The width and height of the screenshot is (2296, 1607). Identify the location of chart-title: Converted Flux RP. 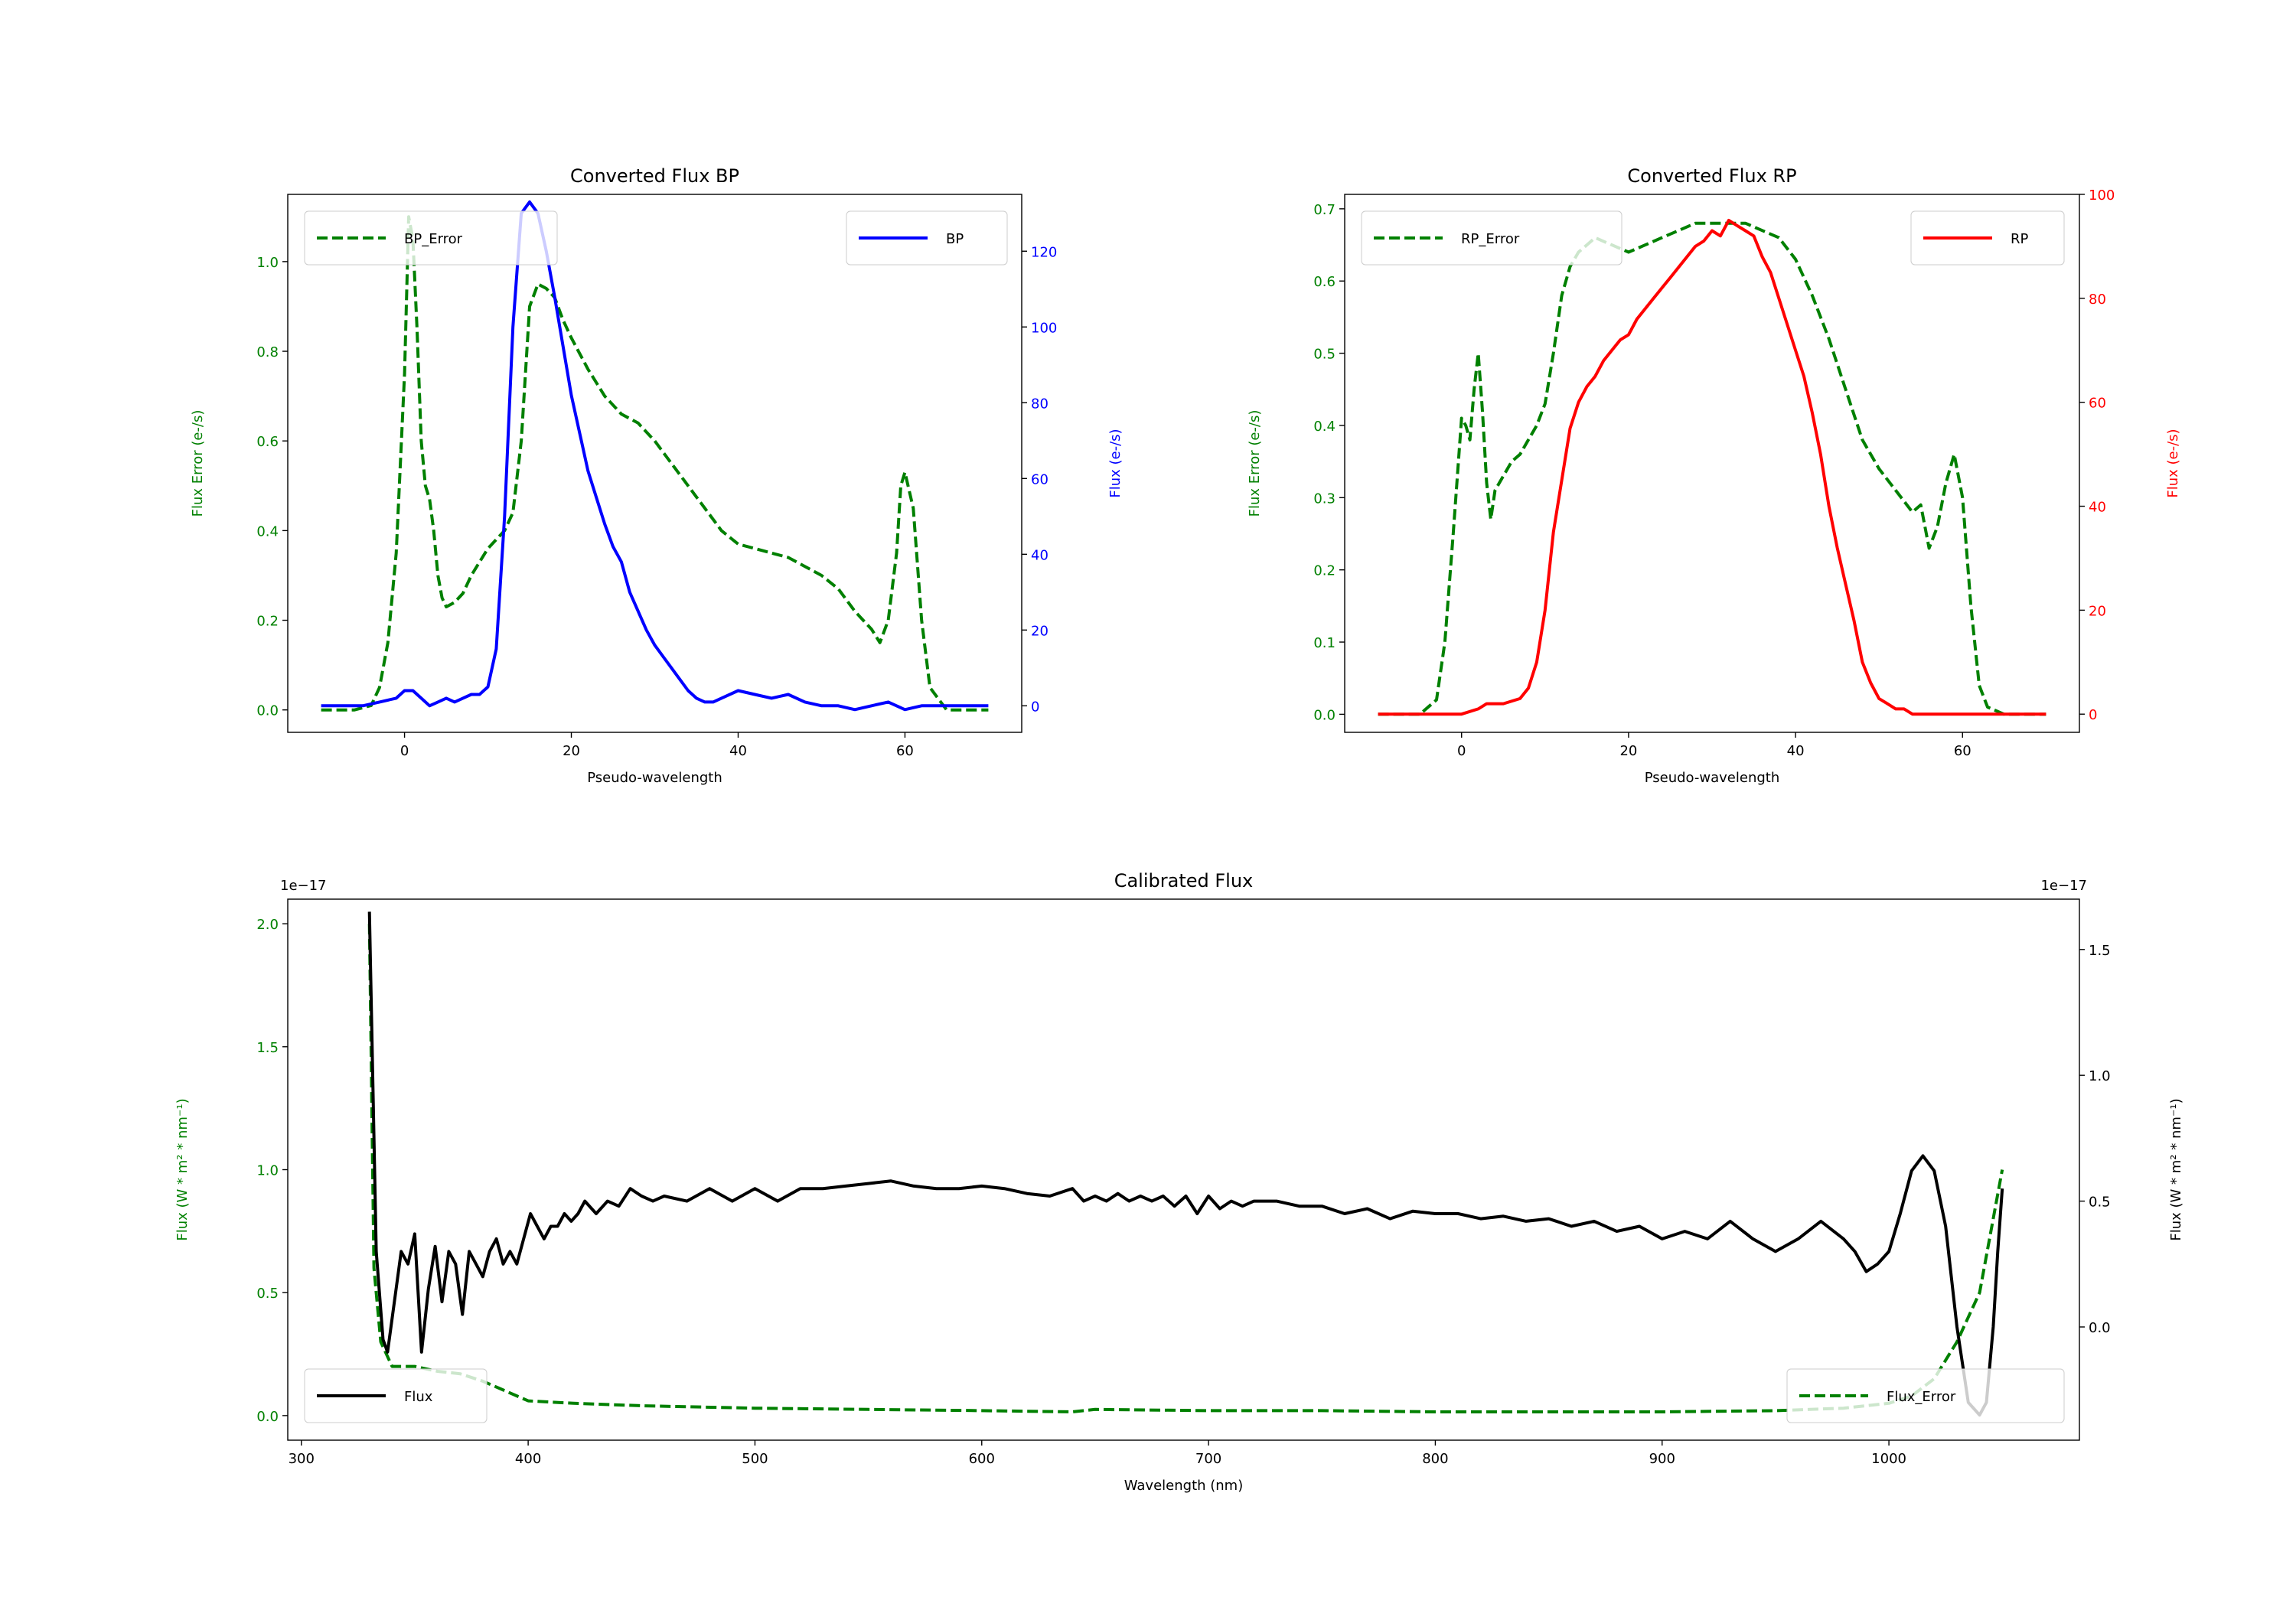
(1711, 176).